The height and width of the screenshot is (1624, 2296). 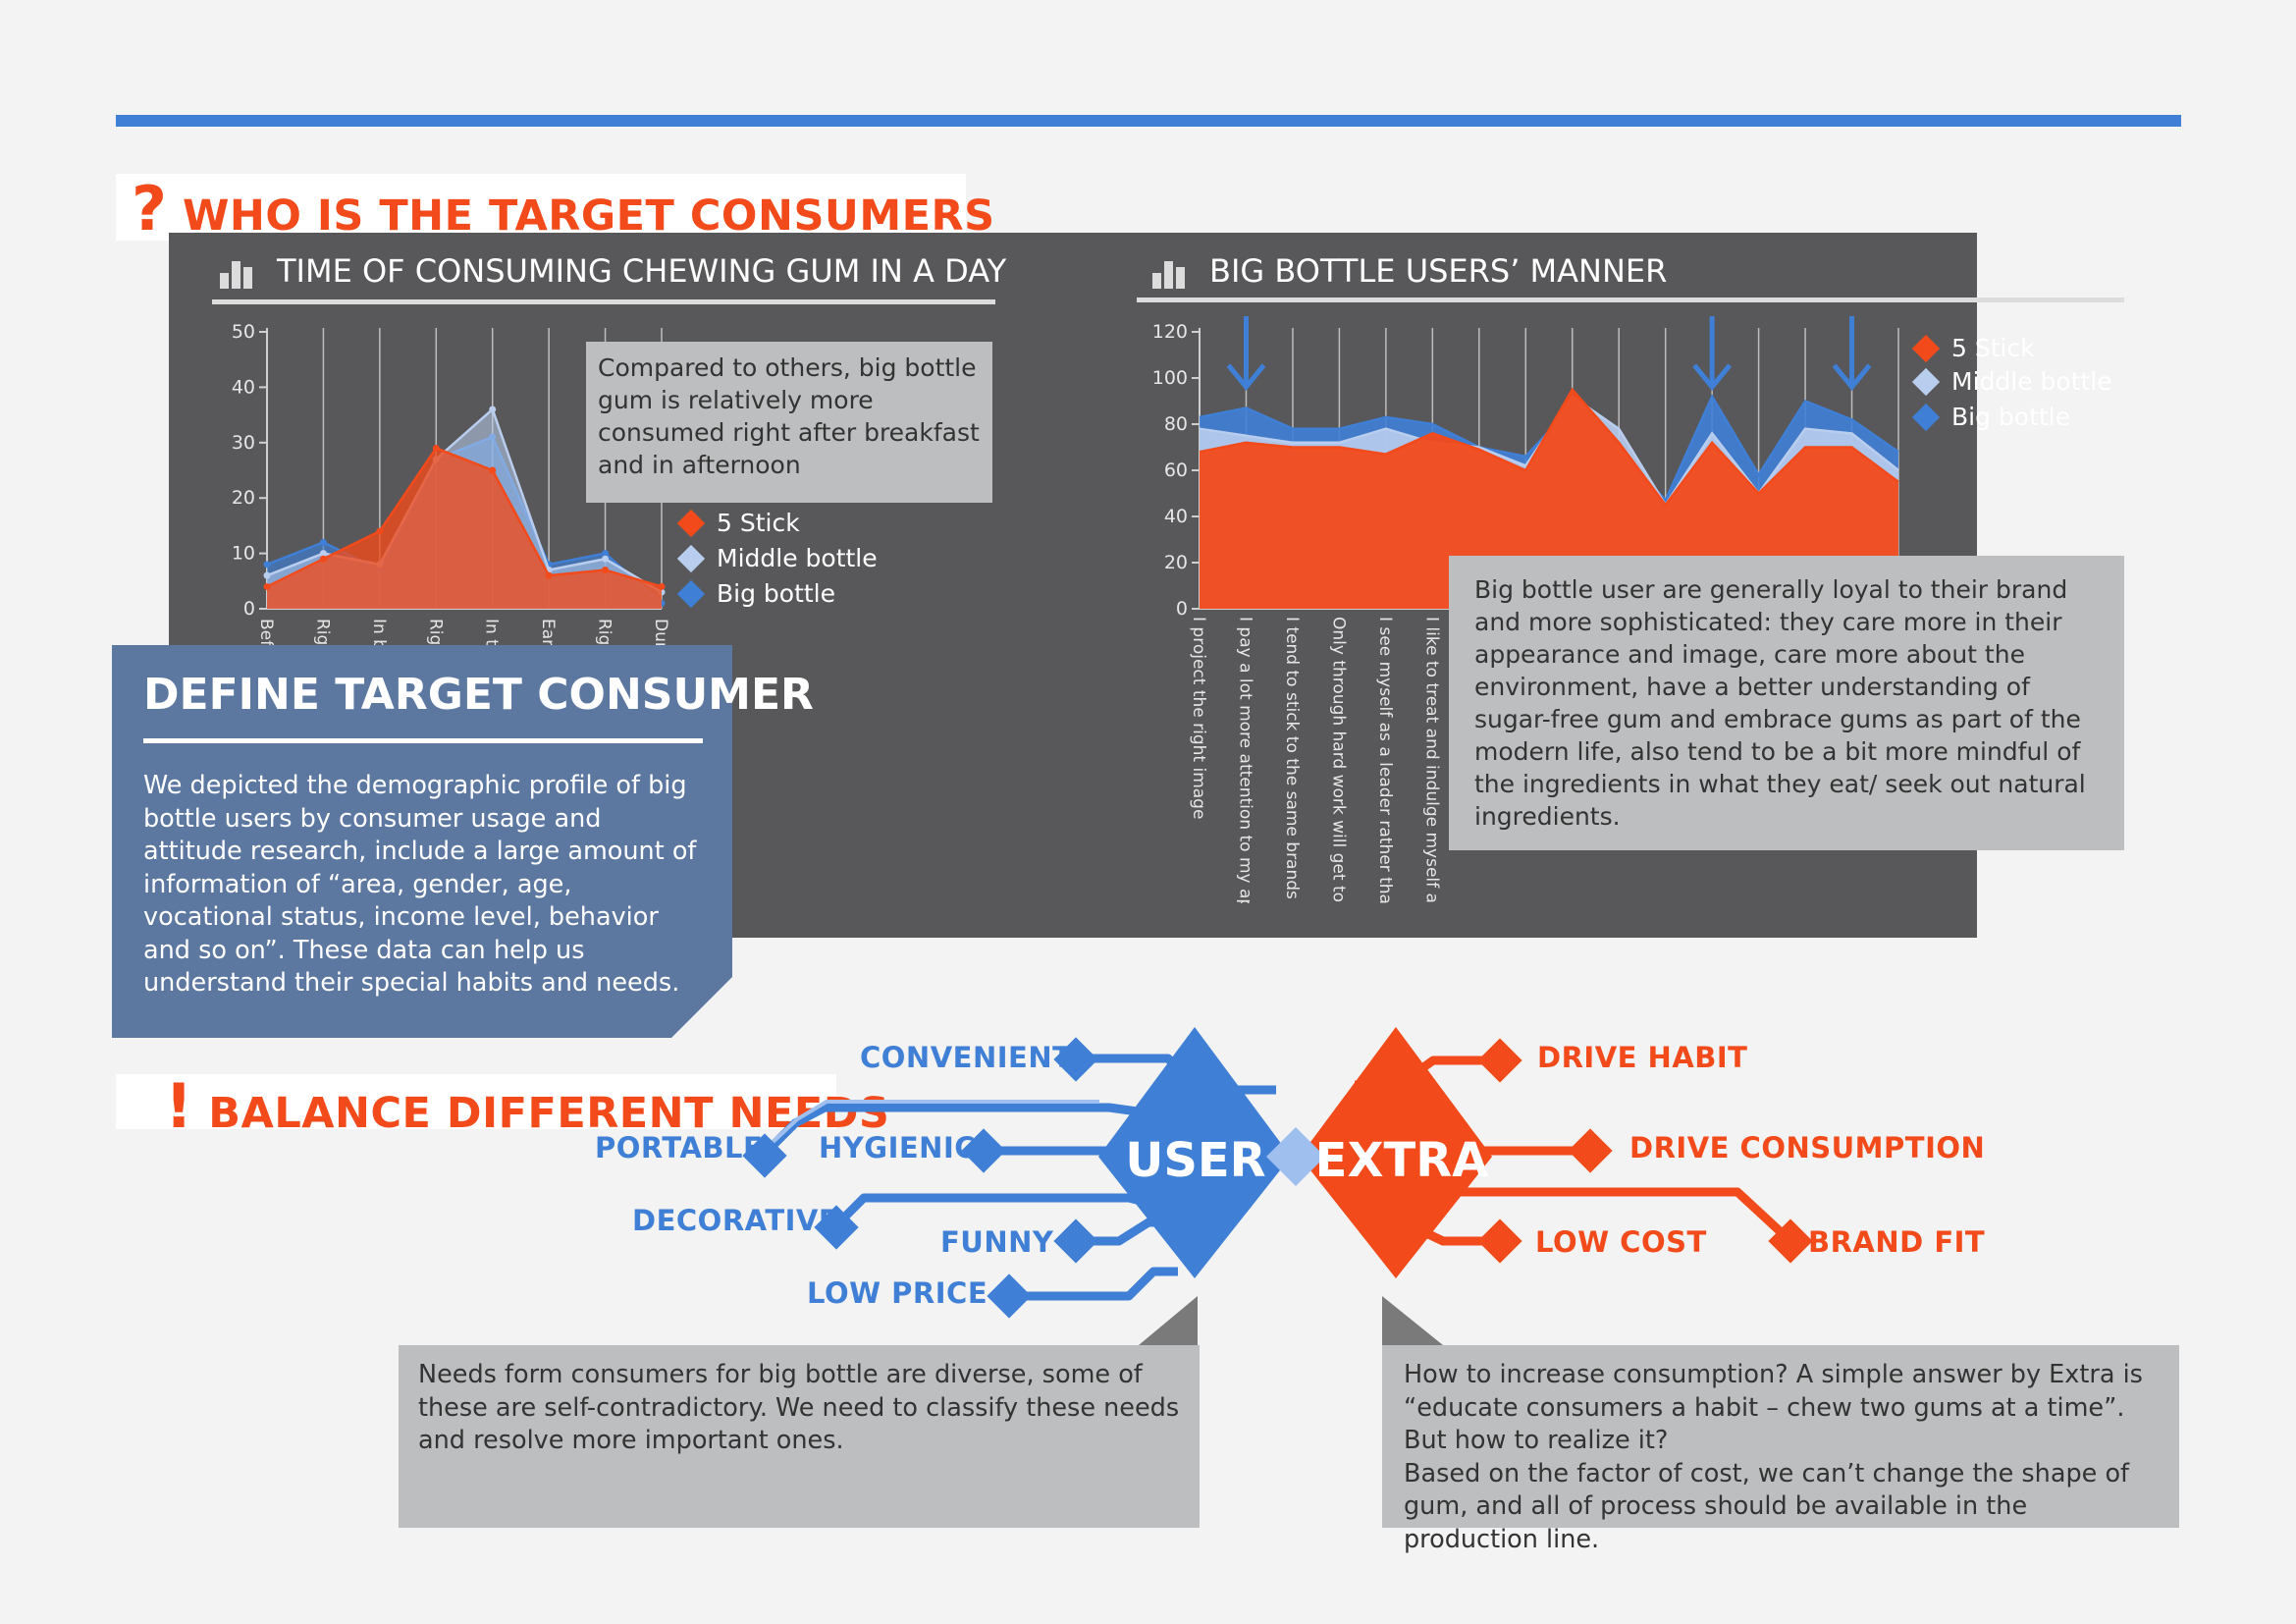 I want to click on y-tick-label: 10, so click(x=244, y=554).